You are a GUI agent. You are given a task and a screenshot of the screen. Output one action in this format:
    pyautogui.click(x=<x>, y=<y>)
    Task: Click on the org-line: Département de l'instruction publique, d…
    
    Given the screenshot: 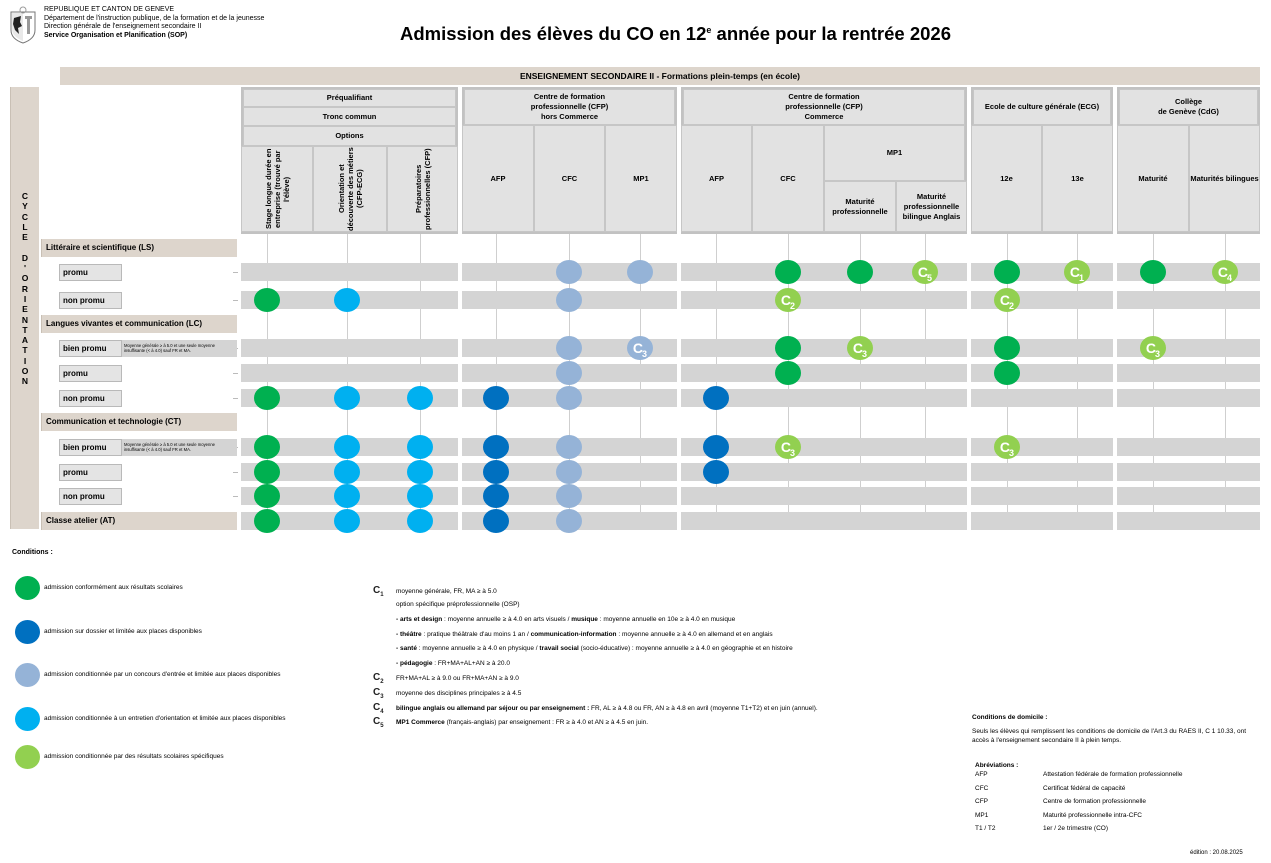 What is the action you would take?
    pyautogui.click(x=154, y=18)
    